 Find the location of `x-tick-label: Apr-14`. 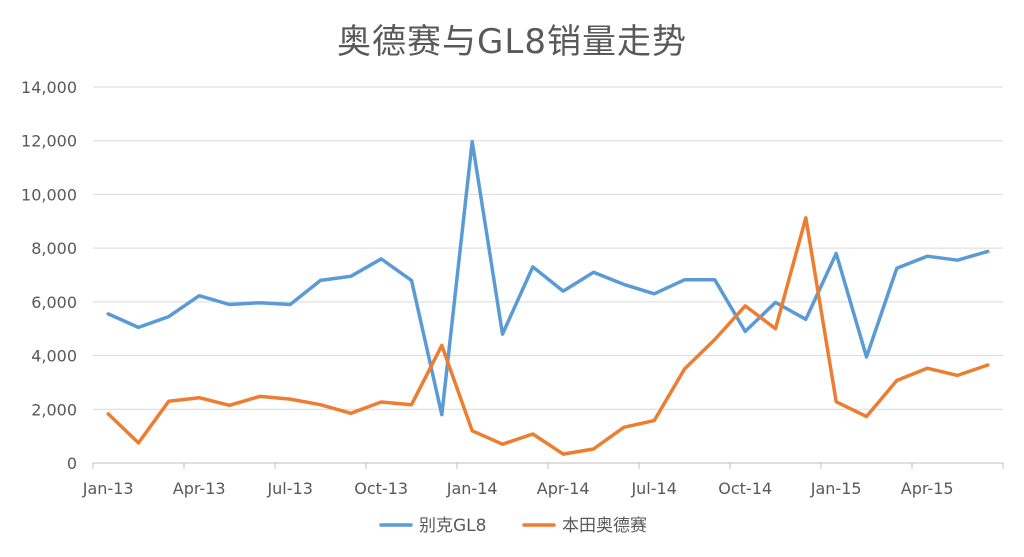

x-tick-label: Apr-14 is located at coordinates (563, 488).